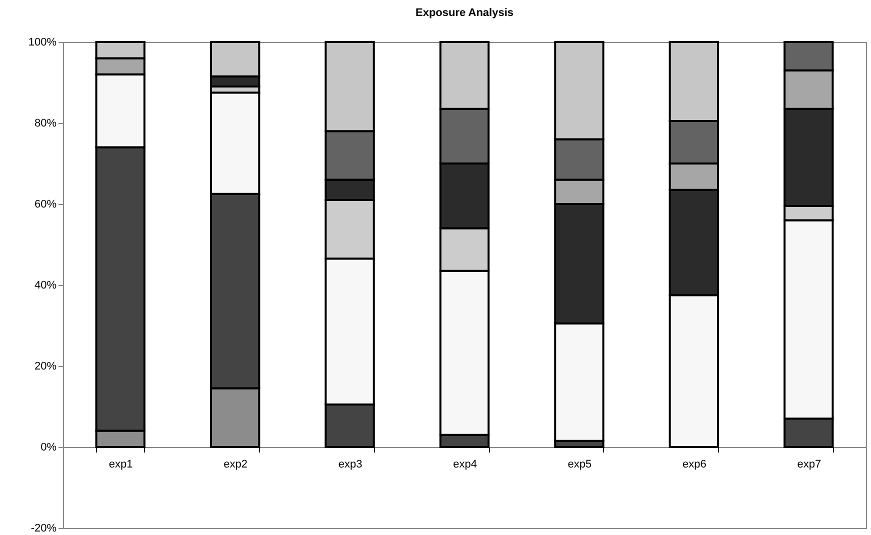 The width and height of the screenshot is (871, 535). I want to click on y-tick-label: 0%, so click(48, 448).